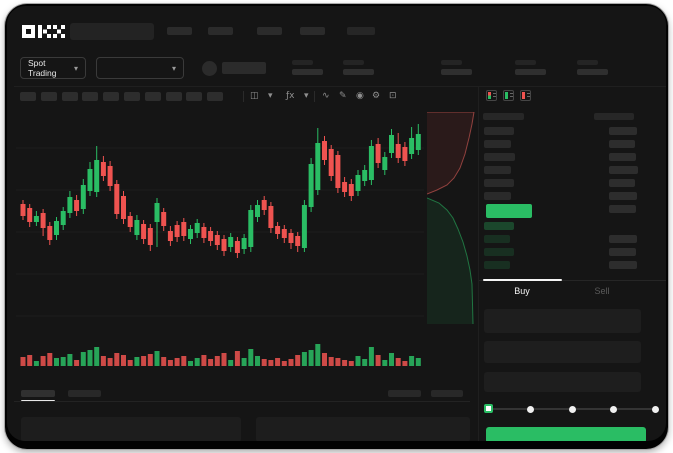  What do you see at coordinates (112, 31) in the screenshot?
I see `nav-search-placeholder` at bounding box center [112, 31].